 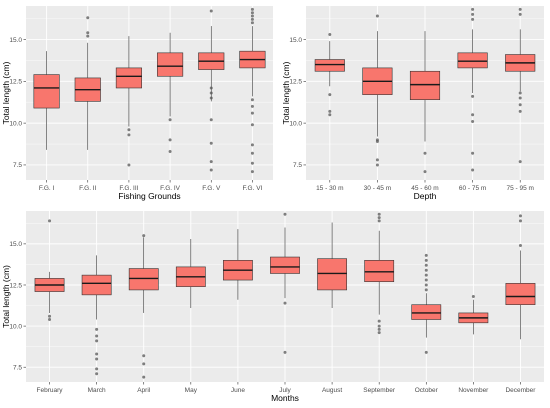 I want to click on box-february, so click(x=49, y=270).